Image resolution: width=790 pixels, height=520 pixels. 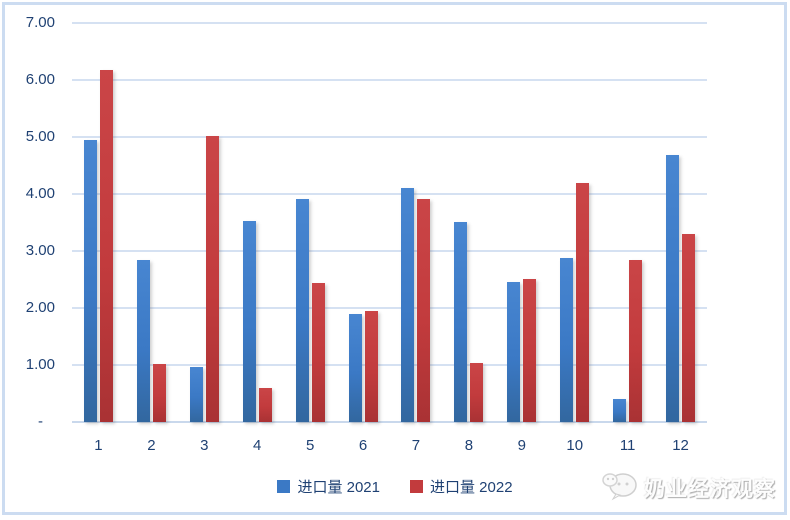 I want to click on x-axis-tick-label: 11, so click(x=627, y=445).